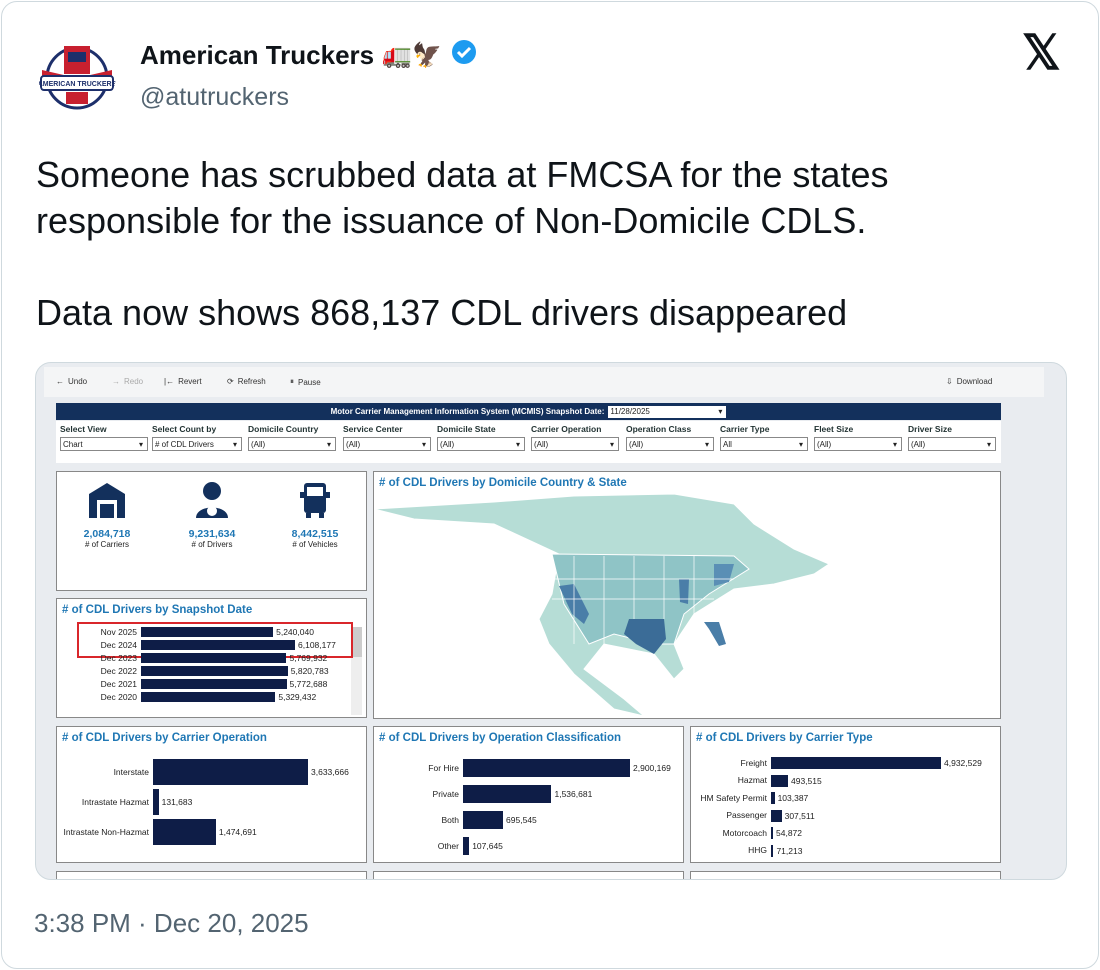  I want to click on bar-category-label: Dec 2024, so click(118, 644).